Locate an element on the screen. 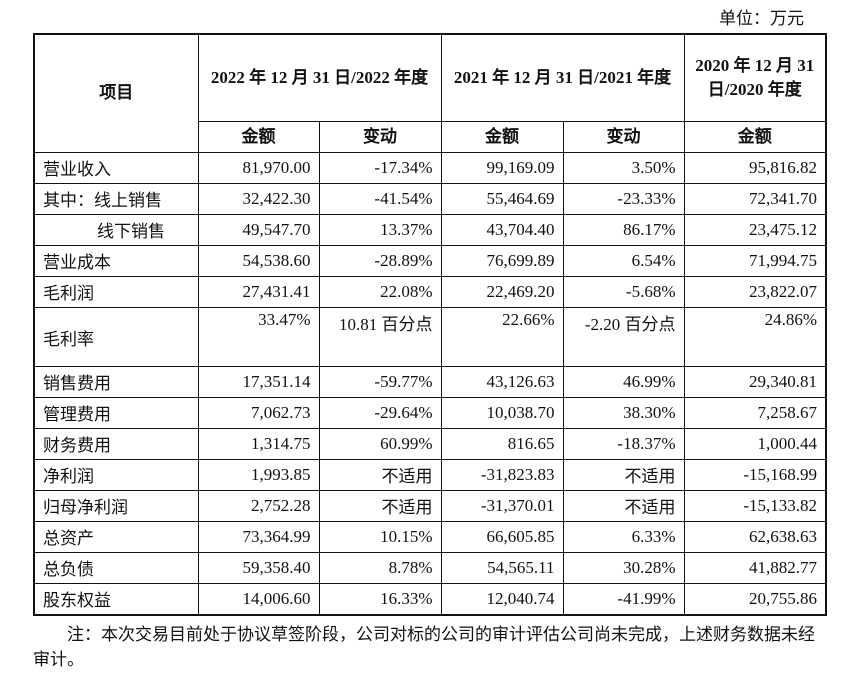 This screenshot has height=687, width=864. amount-2020: 23,822.07 is located at coordinates (755, 291).